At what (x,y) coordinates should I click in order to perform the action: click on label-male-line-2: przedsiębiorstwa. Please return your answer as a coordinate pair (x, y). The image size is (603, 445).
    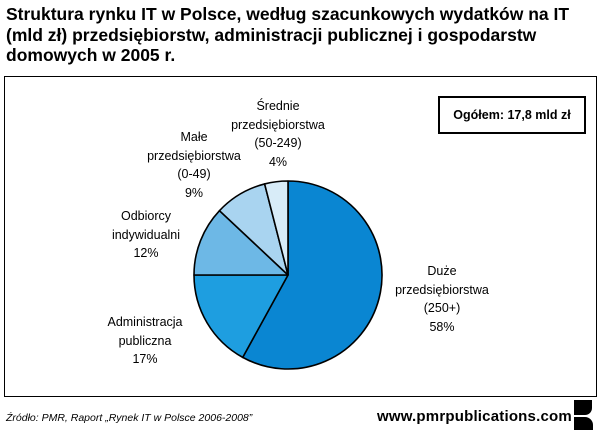
    Looking at the image, I should click on (194, 155).